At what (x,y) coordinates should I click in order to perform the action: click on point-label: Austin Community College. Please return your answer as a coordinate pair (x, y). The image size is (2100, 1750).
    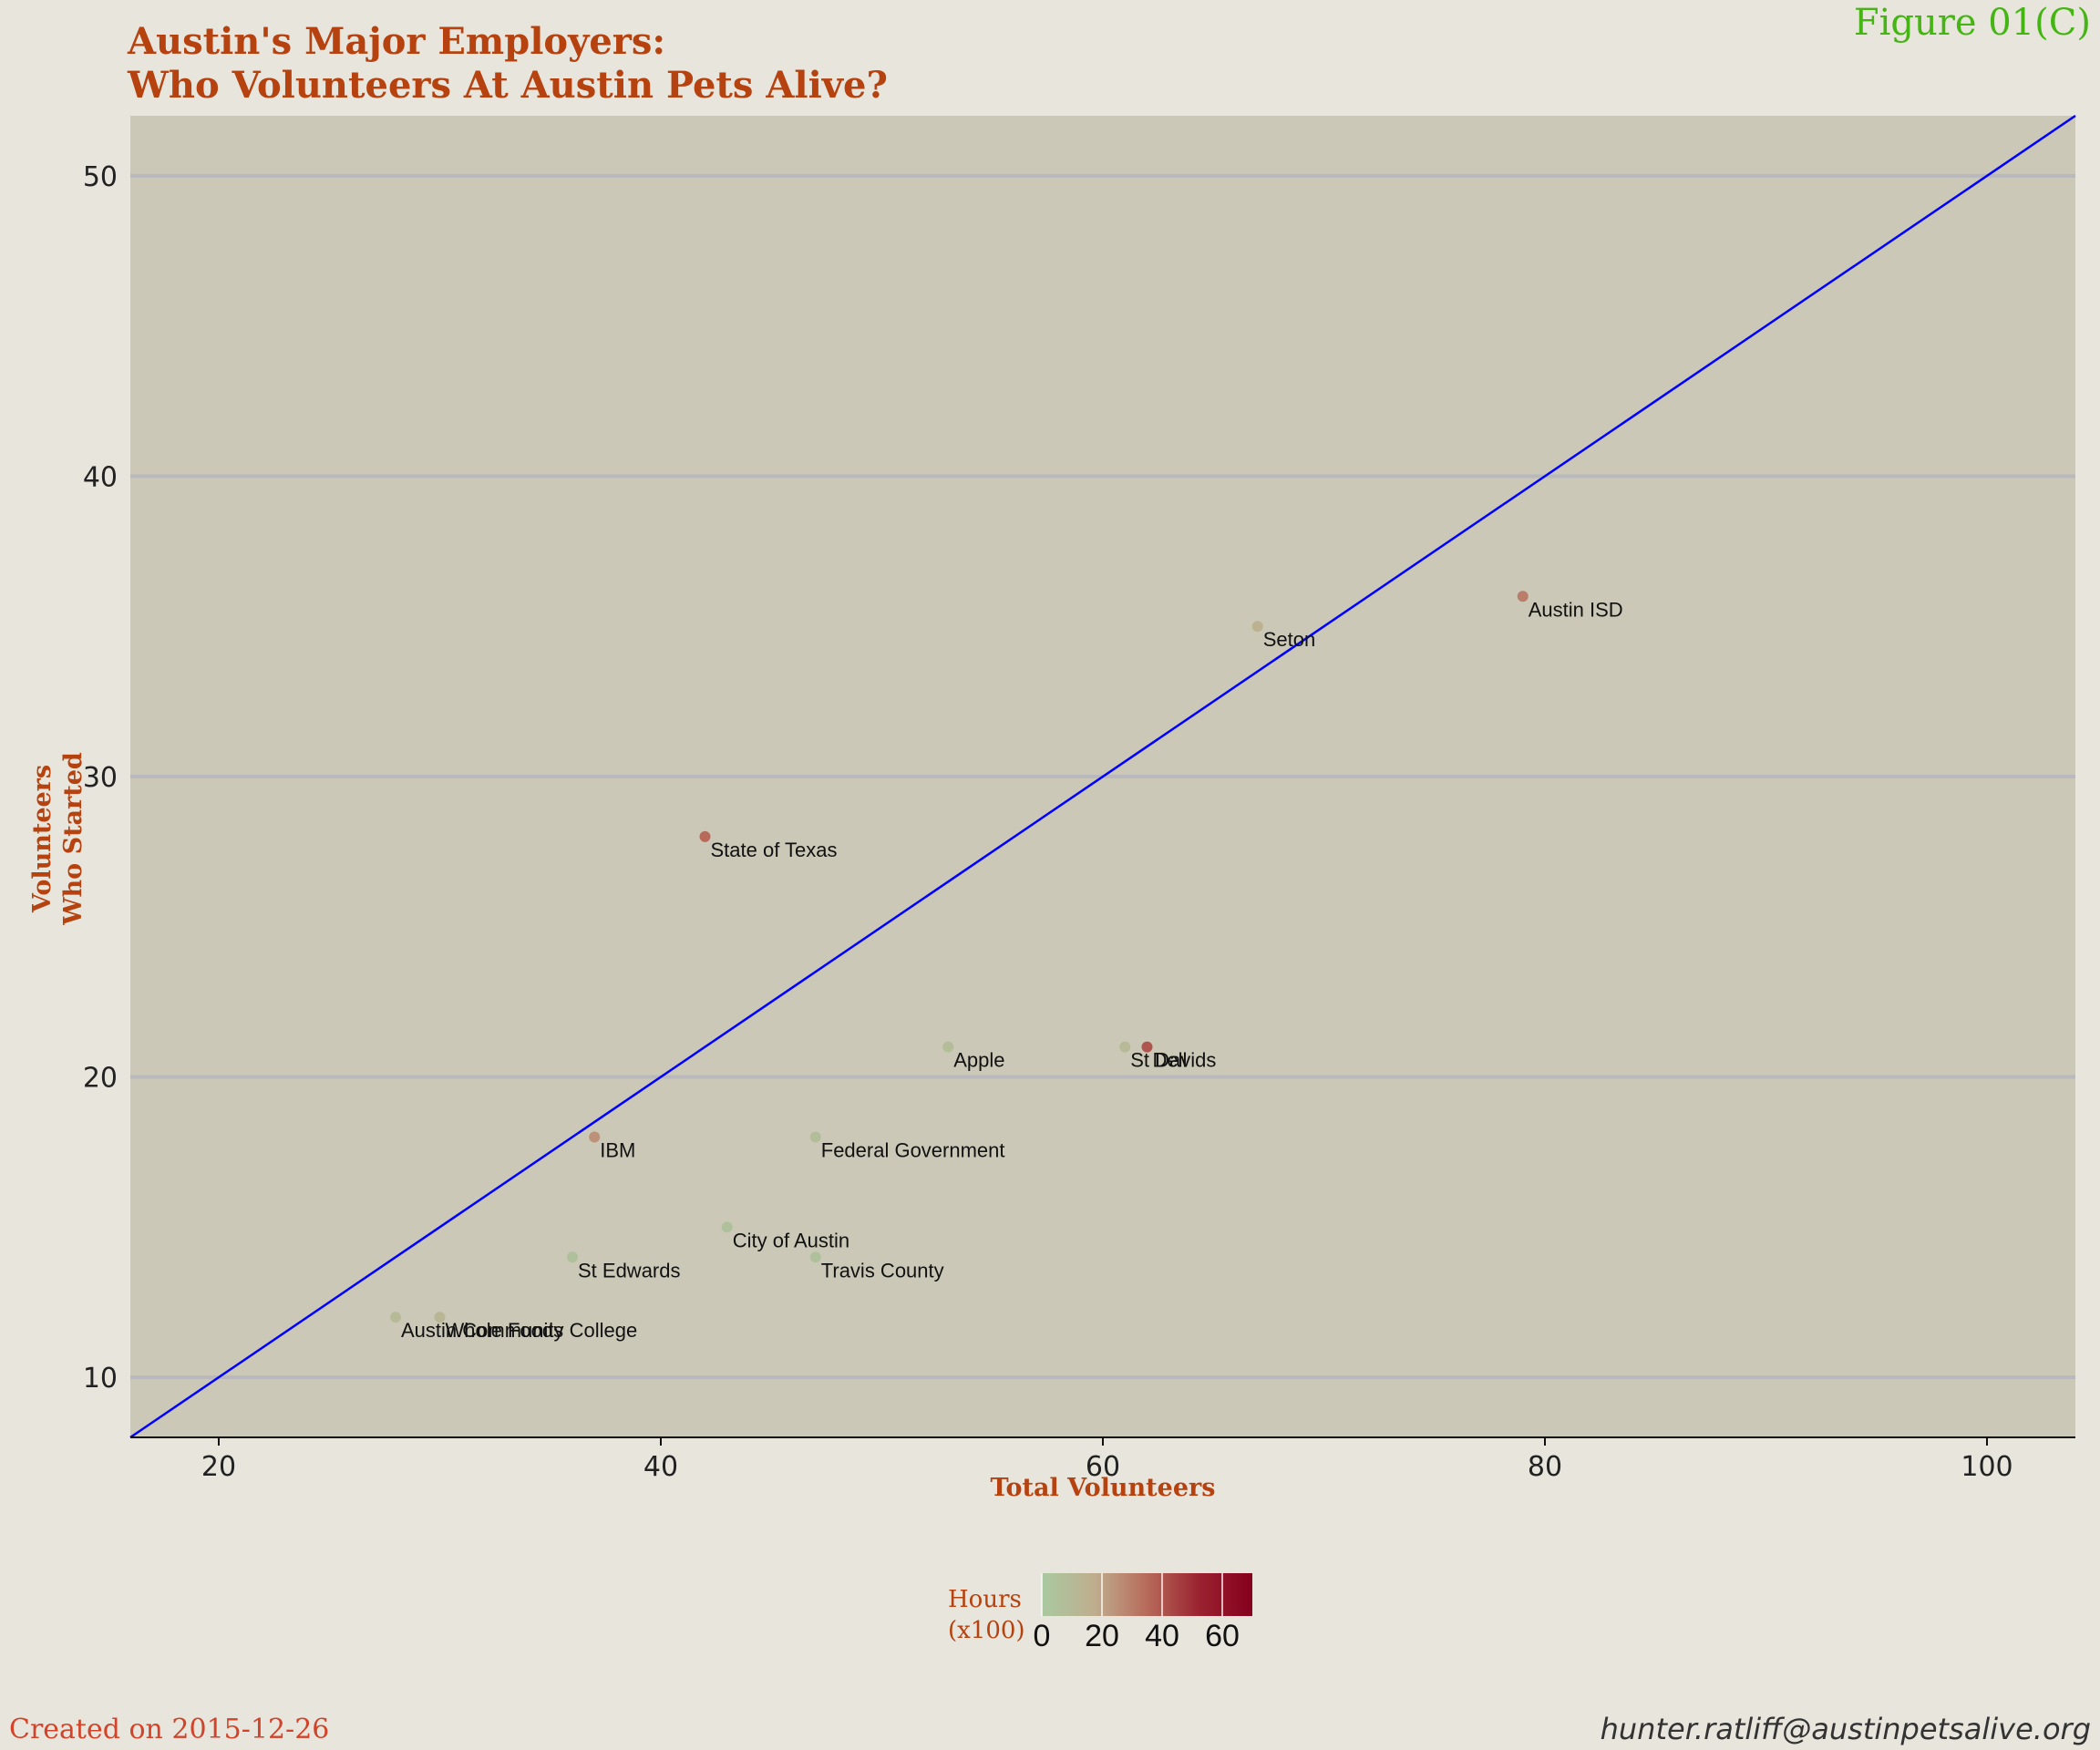
    Looking at the image, I should click on (519, 1331).